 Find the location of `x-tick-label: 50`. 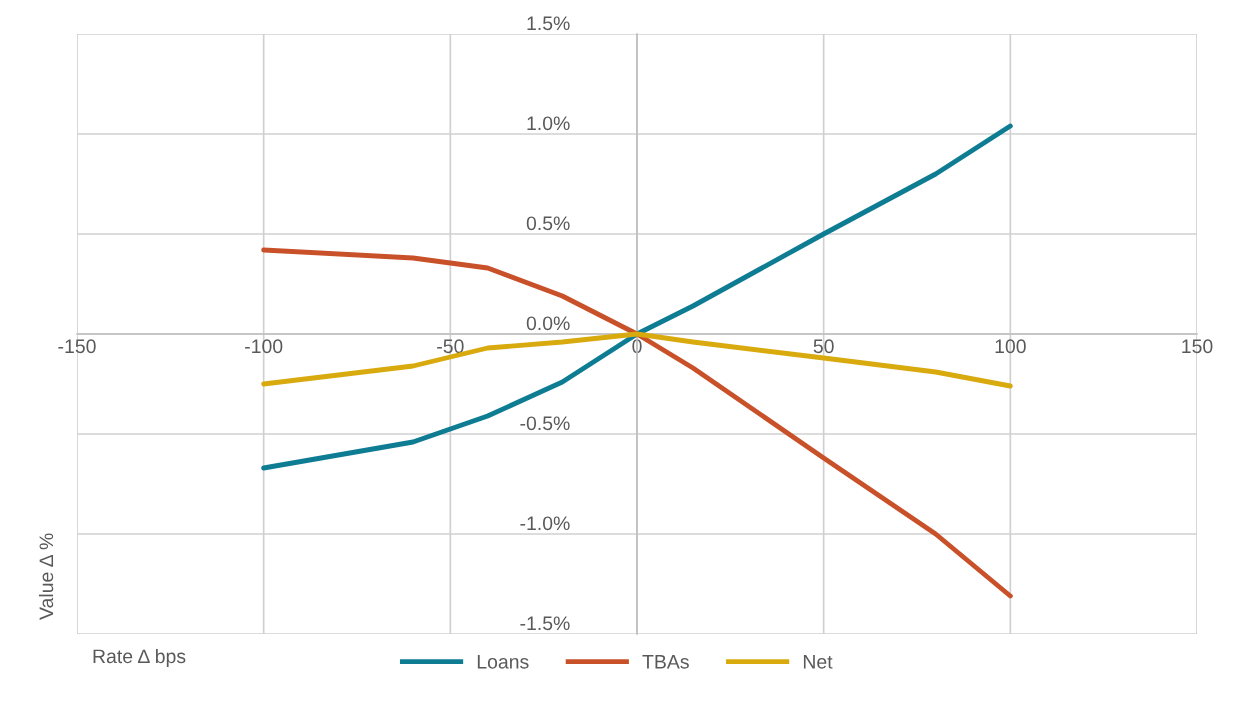

x-tick-label: 50 is located at coordinates (823, 346).